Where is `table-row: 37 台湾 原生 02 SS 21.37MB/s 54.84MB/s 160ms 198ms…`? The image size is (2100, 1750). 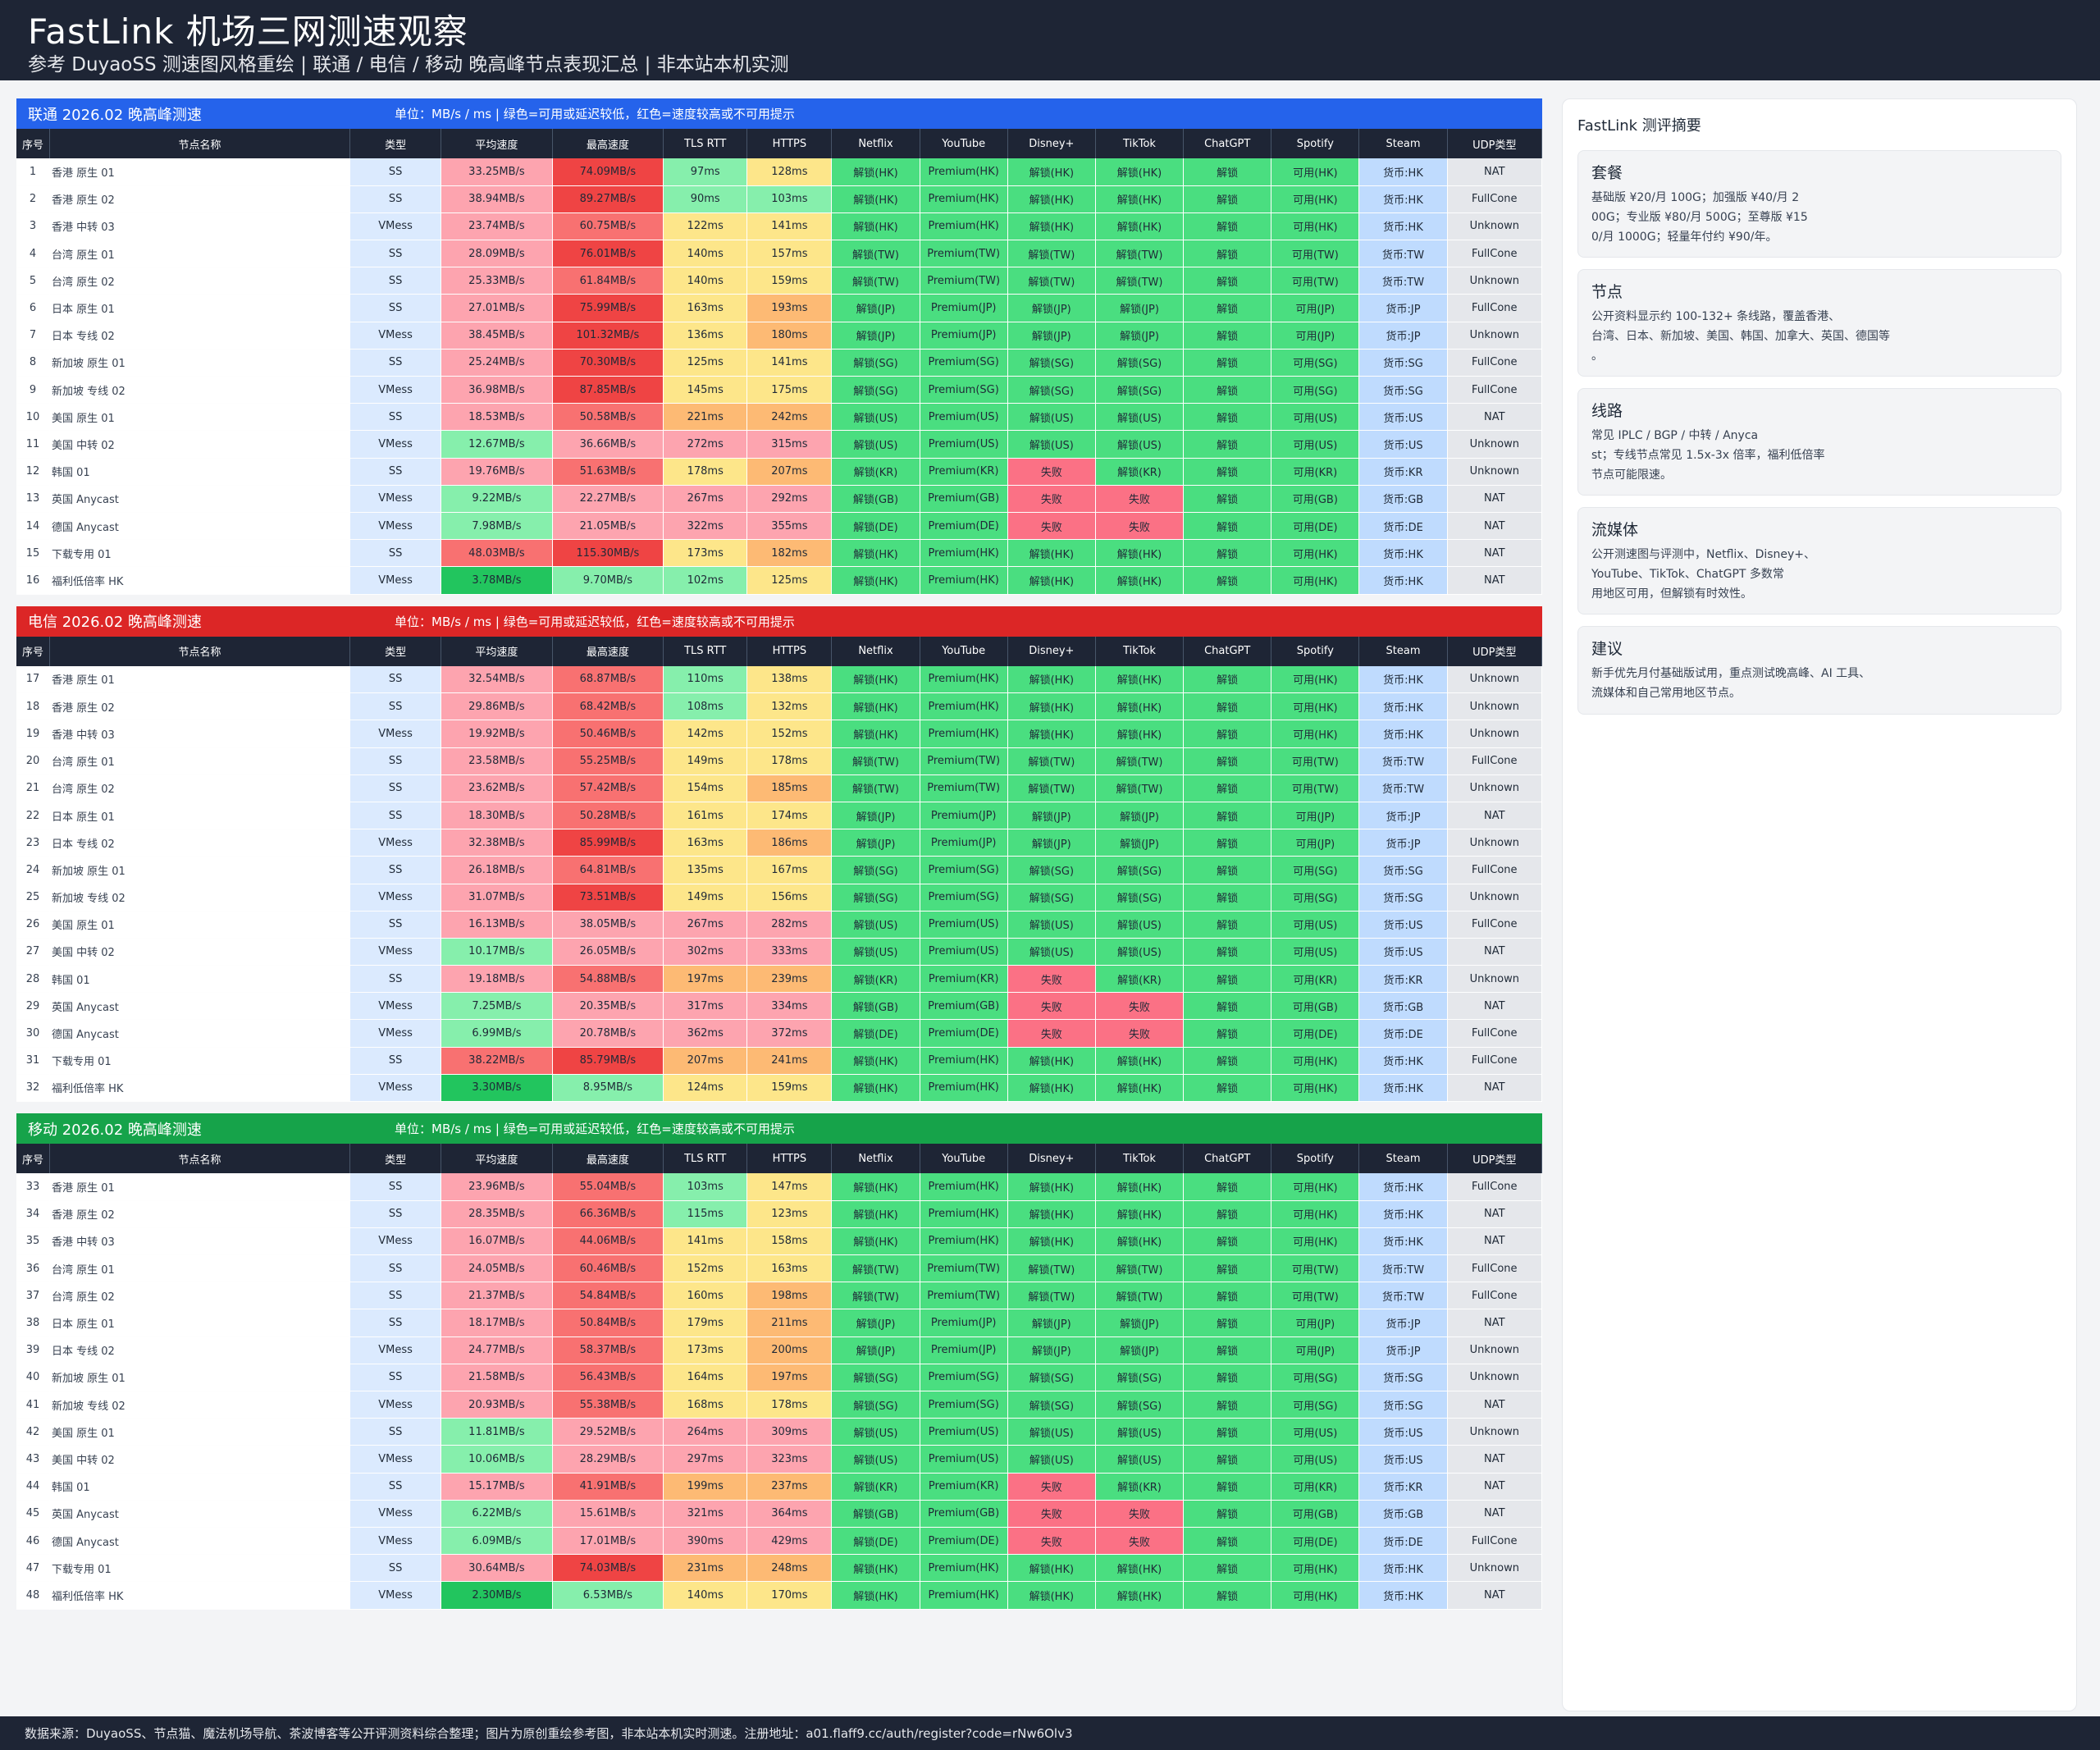
table-row: 37 台湾 原生 02 SS 21.37MB/s 54.84MB/s 160ms 198ms… is located at coordinates (779, 1296).